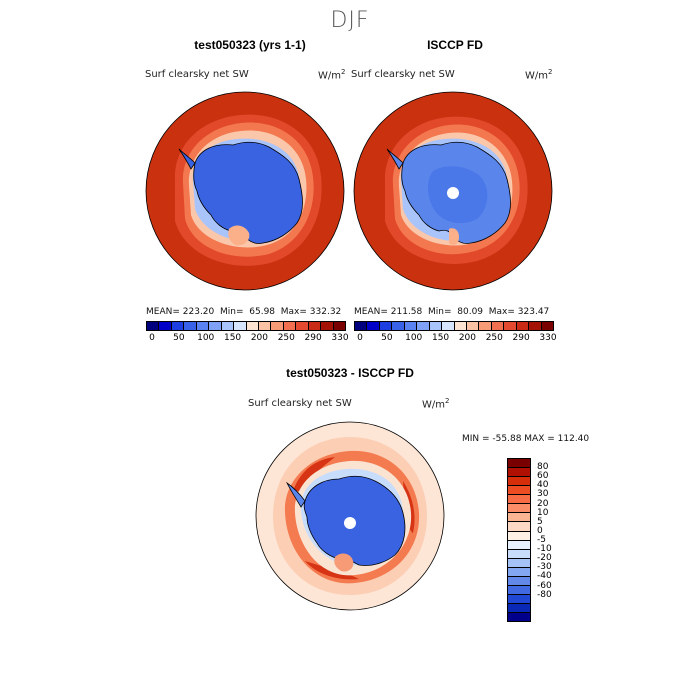 The image size is (700, 700). I want to click on colorbar-tick-label: 80, so click(543, 467).